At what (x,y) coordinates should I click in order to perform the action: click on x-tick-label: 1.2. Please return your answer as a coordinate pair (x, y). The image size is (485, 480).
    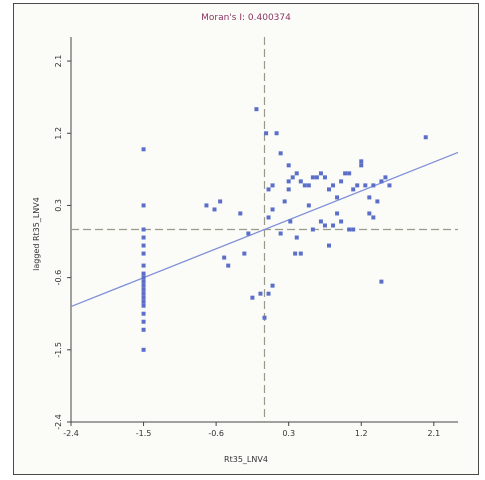
    Looking at the image, I should click on (361, 433).